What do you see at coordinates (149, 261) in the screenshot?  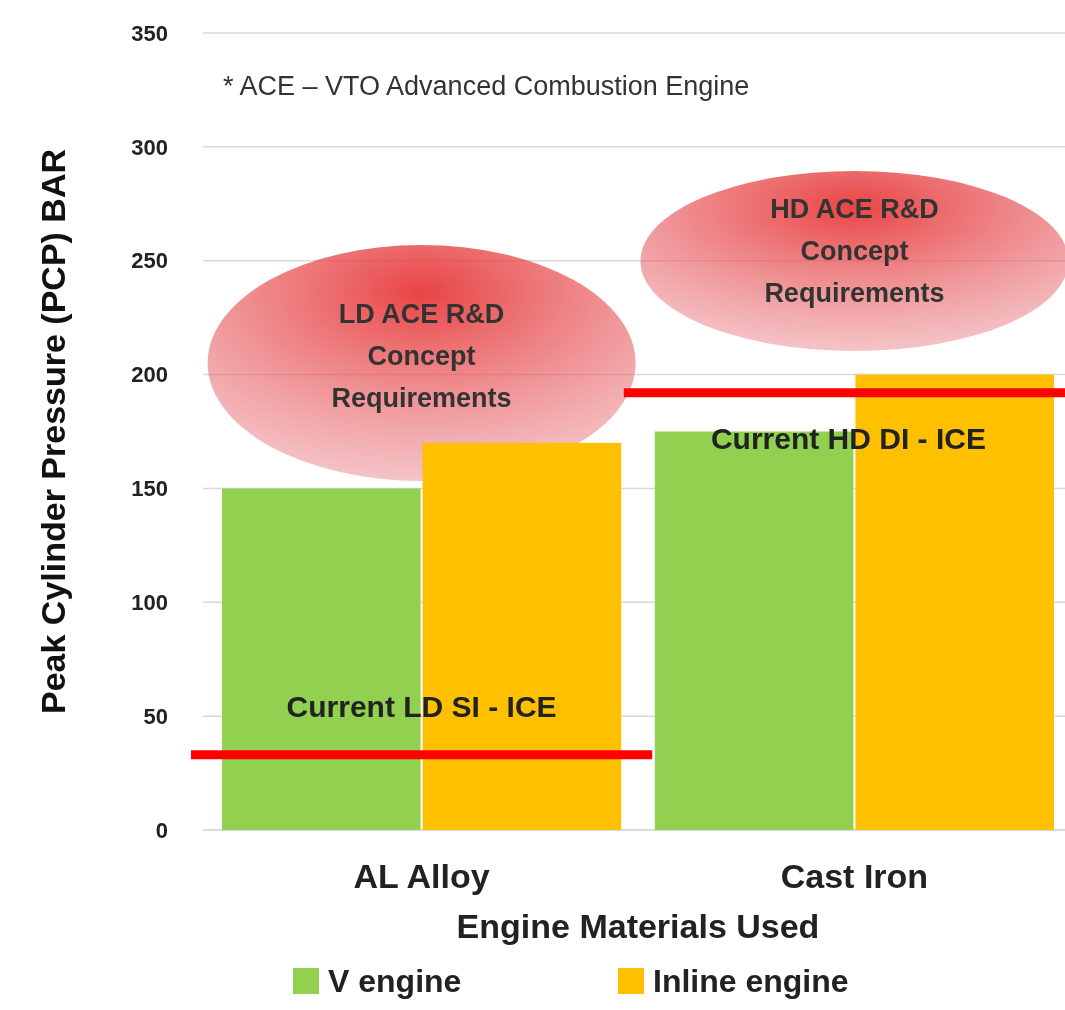 I see `y-tick-label: 250` at bounding box center [149, 261].